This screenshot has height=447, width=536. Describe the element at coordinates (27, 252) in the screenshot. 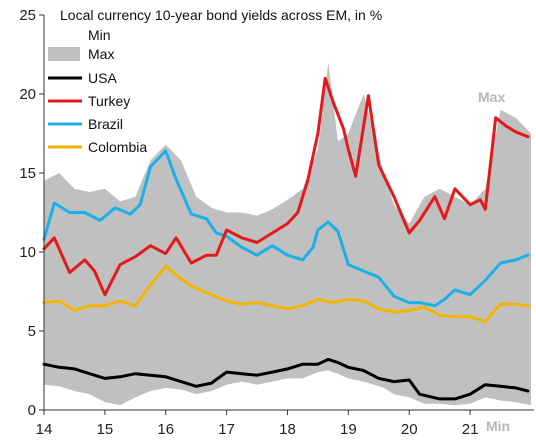

I see `y-tick-label: 10` at that location.